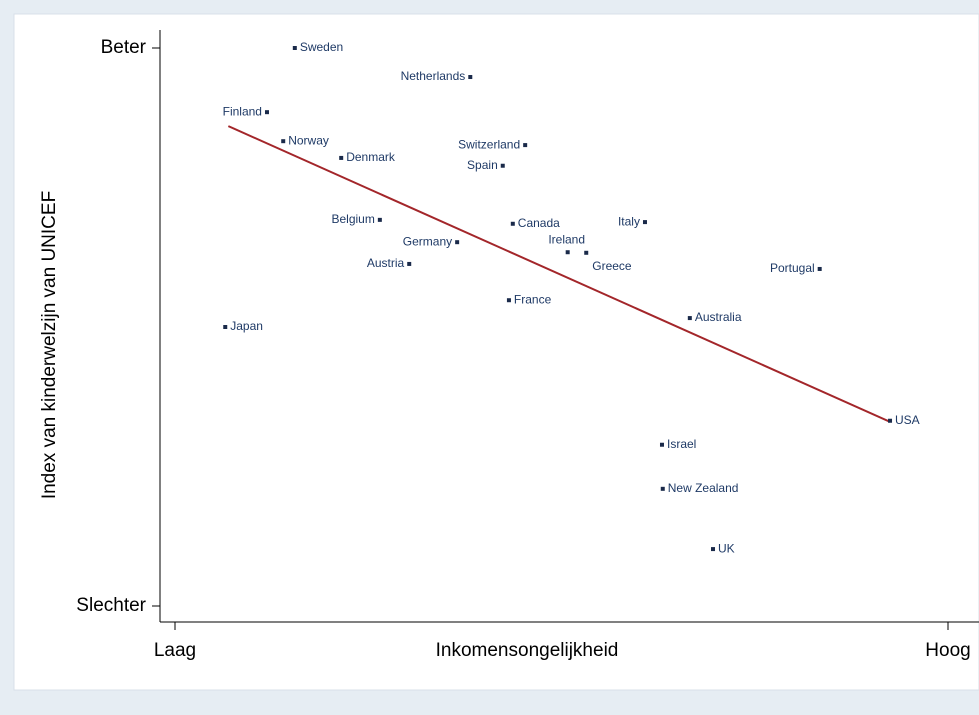 The height and width of the screenshot is (715, 979). What do you see at coordinates (947, 650) in the screenshot?
I see `x-tick-label: Hoog` at bounding box center [947, 650].